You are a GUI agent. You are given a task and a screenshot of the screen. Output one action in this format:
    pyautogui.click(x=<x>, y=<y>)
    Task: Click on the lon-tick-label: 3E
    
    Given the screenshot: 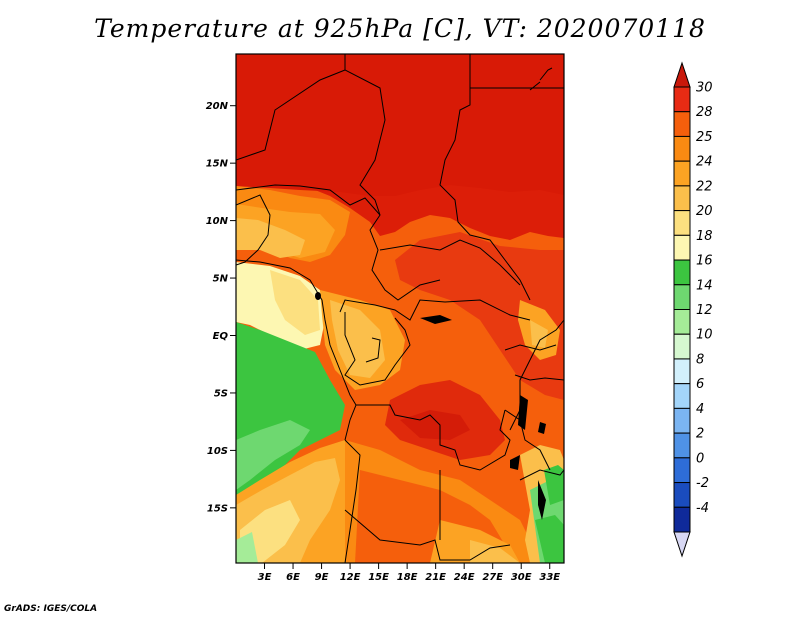 What is the action you would take?
    pyautogui.click(x=265, y=577)
    